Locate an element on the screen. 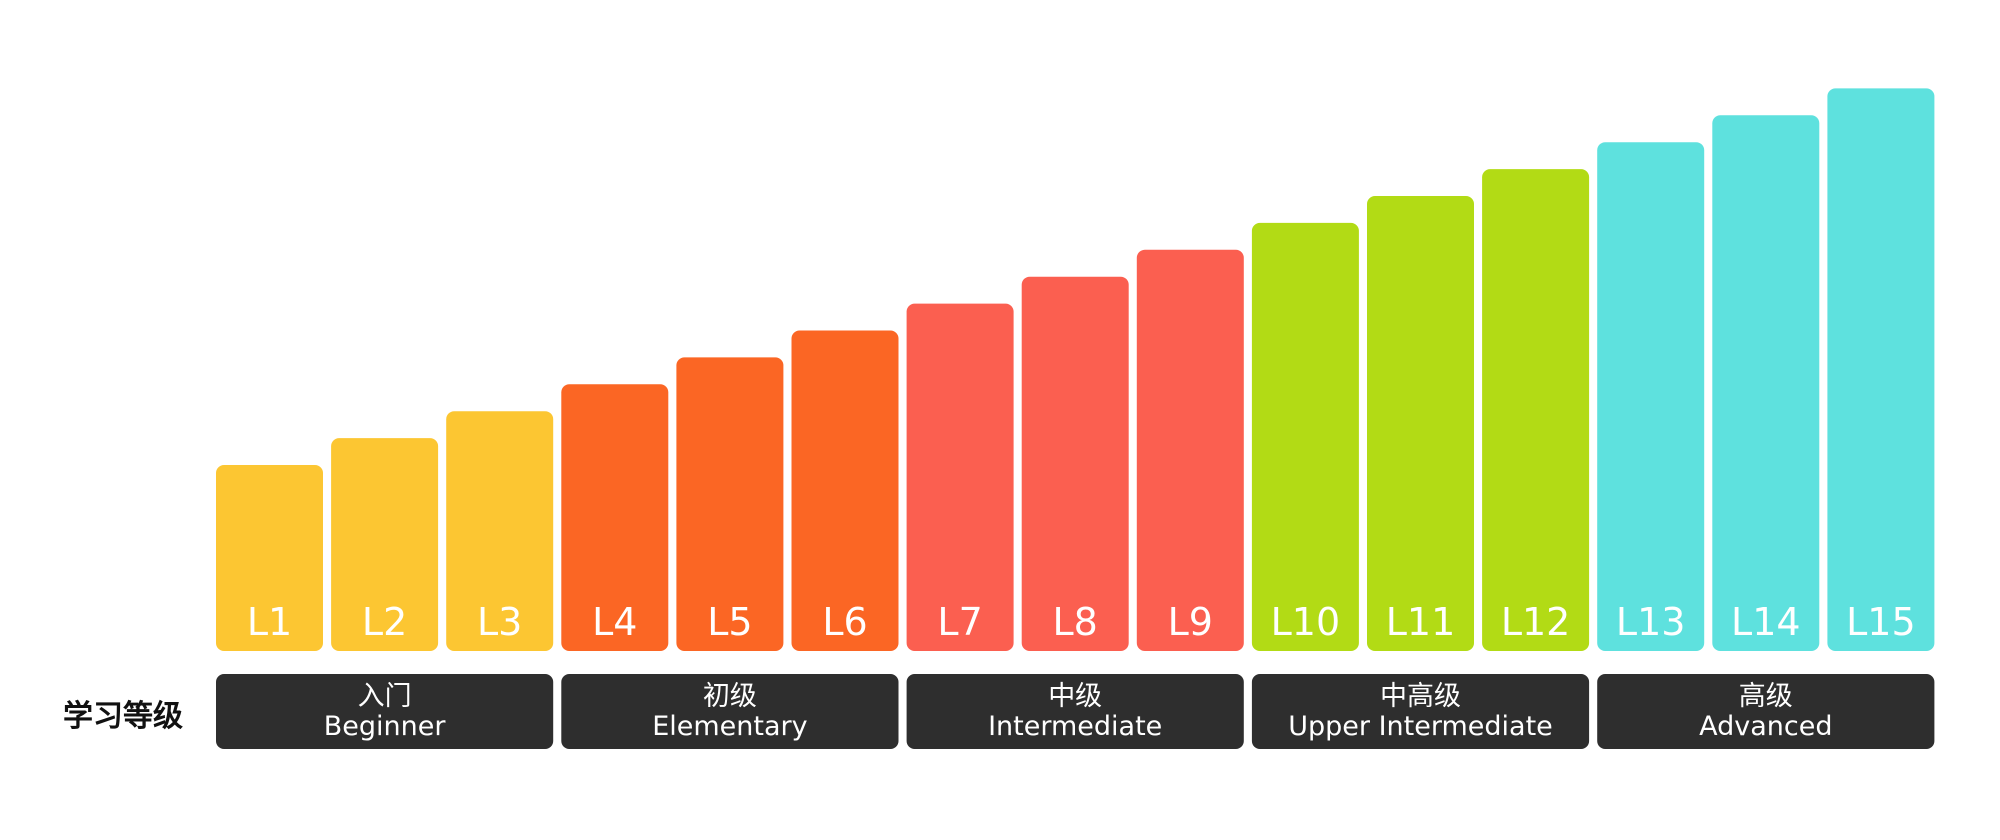 The height and width of the screenshot is (840, 2000). bar-label-l2: L2 is located at coordinates (384, 622).